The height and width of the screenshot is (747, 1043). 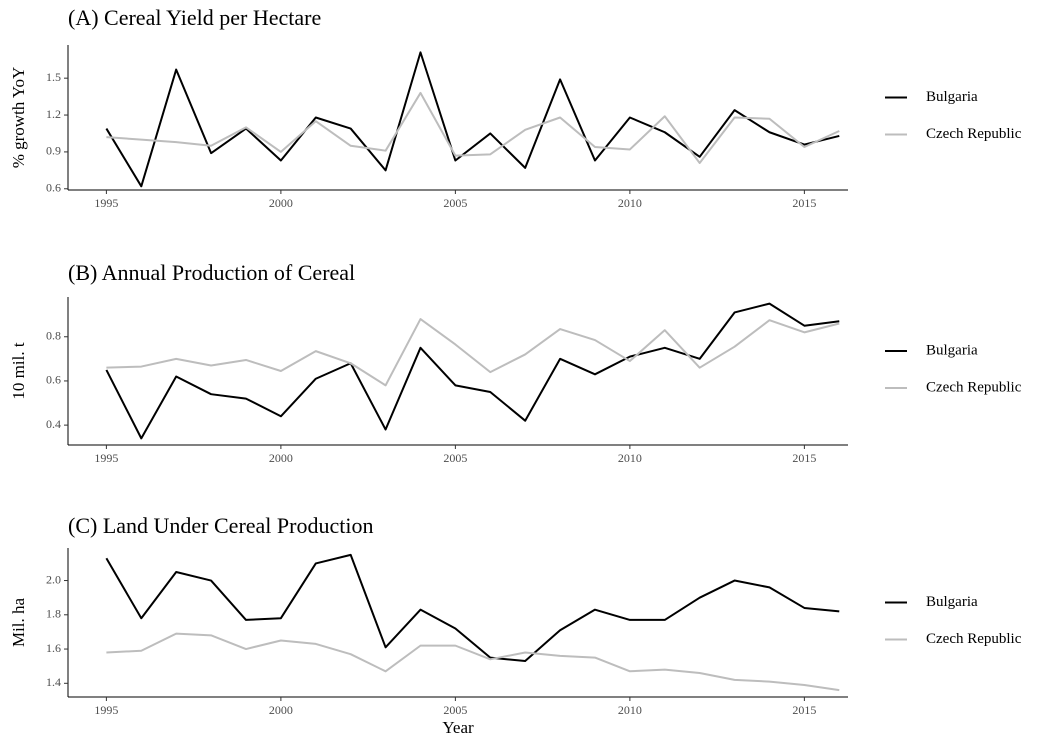 I want to click on y-tick-label: 2.0, so click(x=53, y=579).